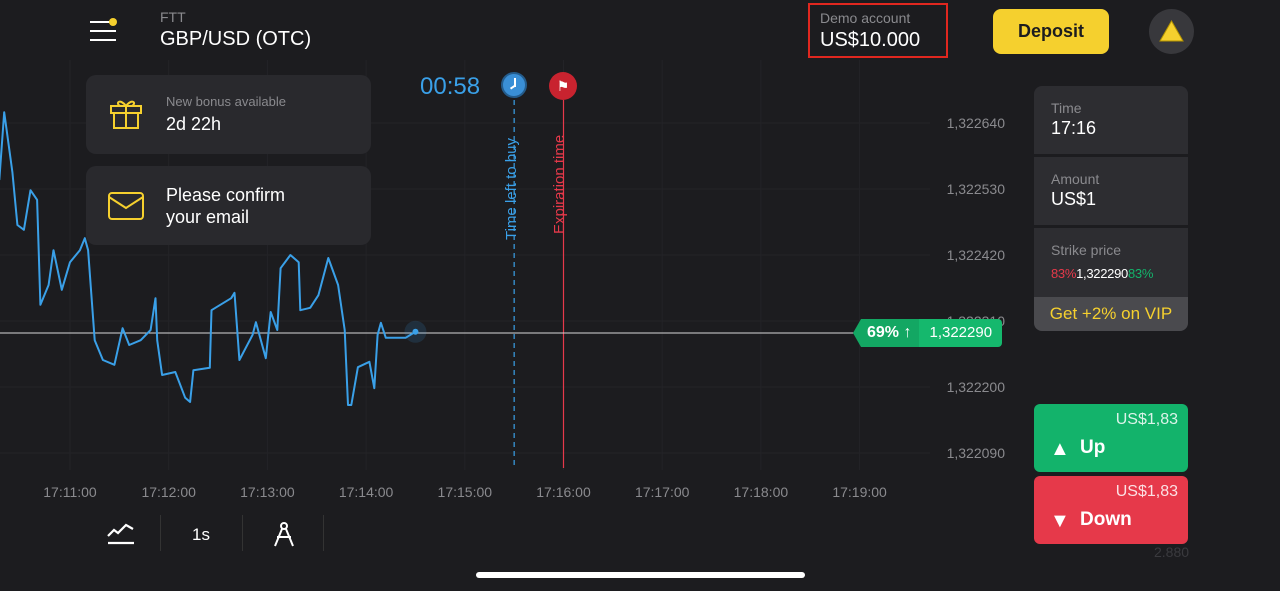 Image resolution: width=1280 pixels, height=591 pixels. Describe the element at coordinates (907, 332) in the screenshot. I see `up-arrow-icon: ↑` at that location.